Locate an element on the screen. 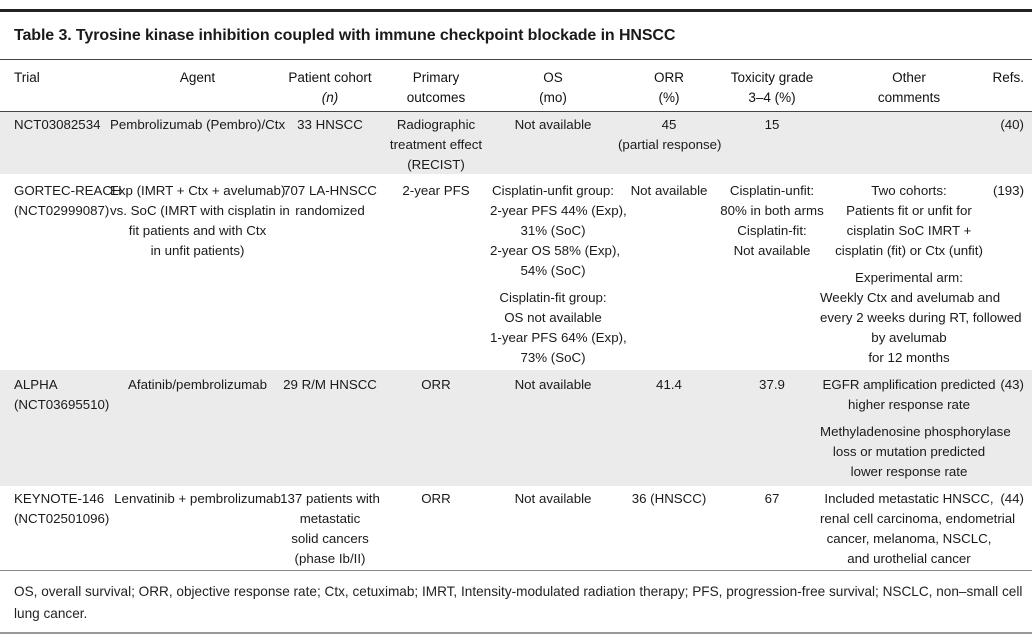 This screenshot has width=1032, height=638. header-orr: ORR (%) is located at coordinates (669, 88).